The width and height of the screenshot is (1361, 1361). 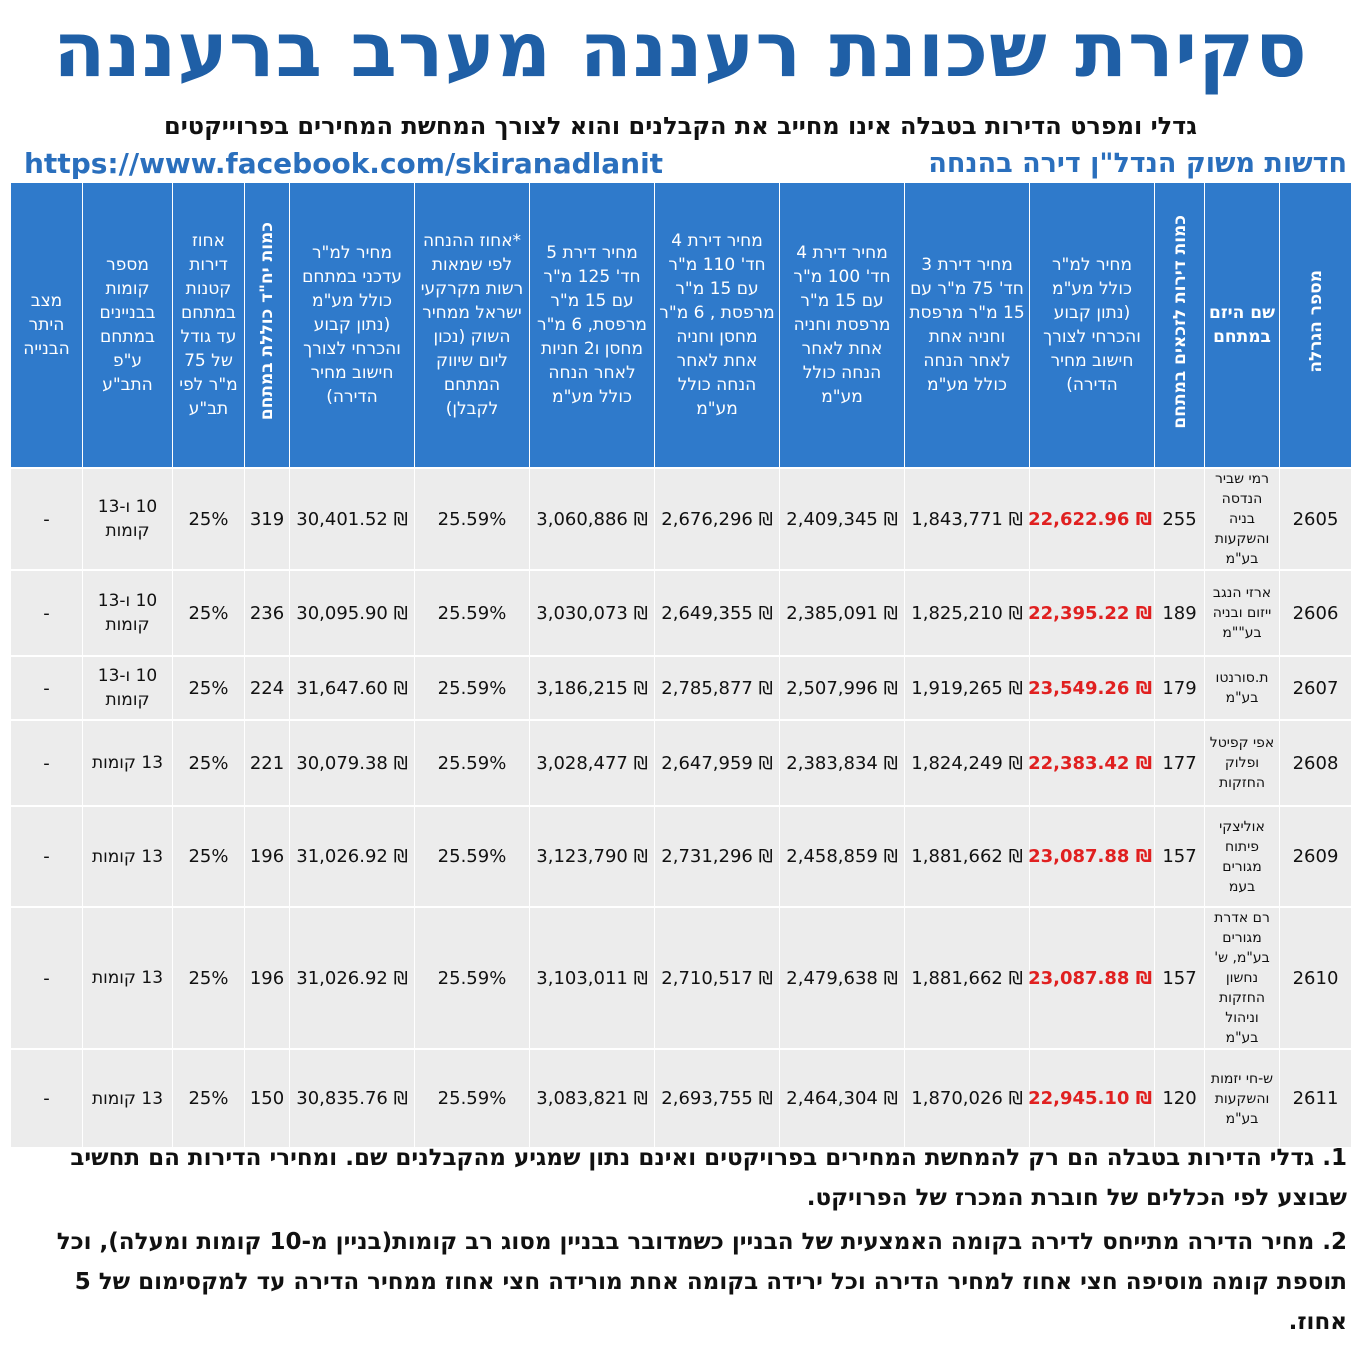 What do you see at coordinates (1242, 518) in the screenshot?
I see `cell-developer: רמי שביר הנדסה בניה והשקעות בע"מ` at bounding box center [1242, 518].